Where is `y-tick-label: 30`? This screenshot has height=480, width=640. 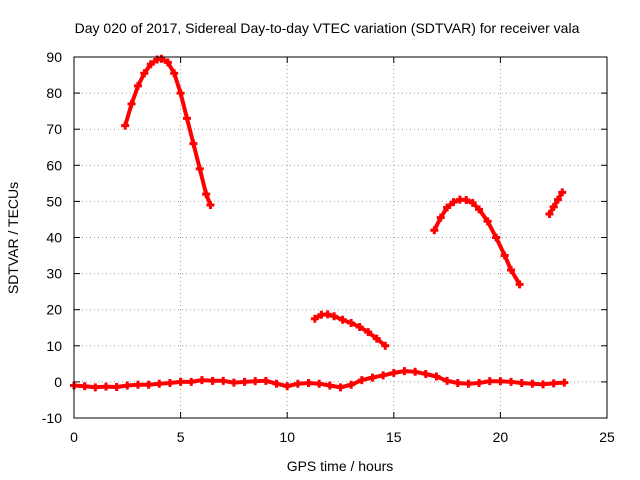
y-tick-label: 30 is located at coordinates (54, 274).